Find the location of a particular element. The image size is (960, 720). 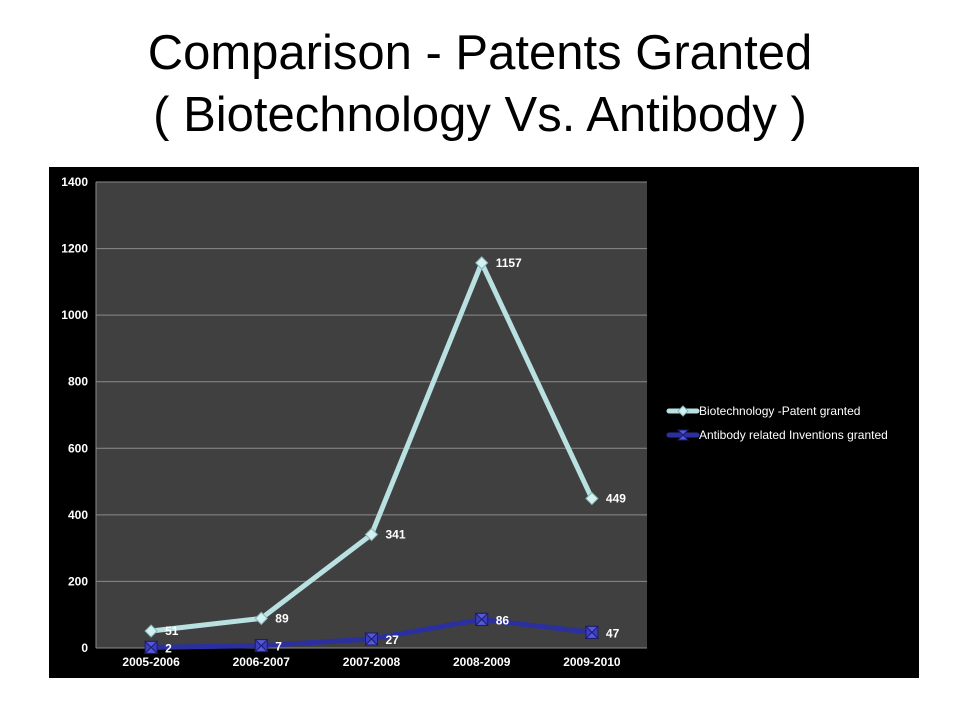

data-label: 51 is located at coordinates (172, 631).